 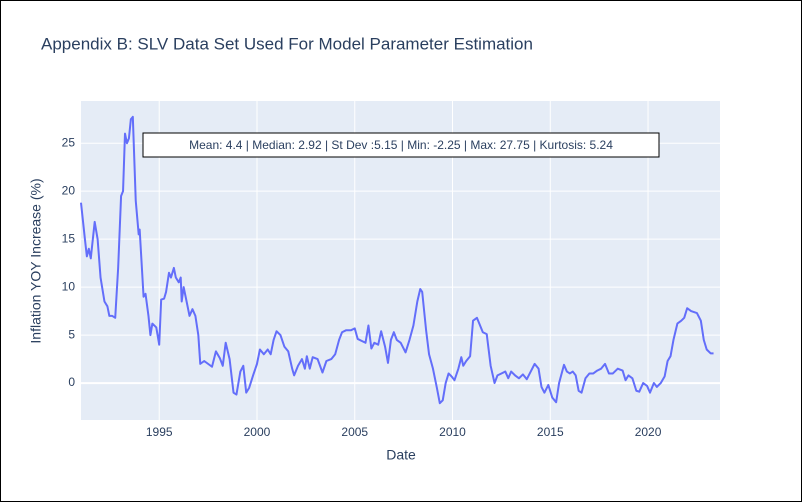 What do you see at coordinates (159, 432) in the screenshot?
I see `x-tick-label: 1995` at bounding box center [159, 432].